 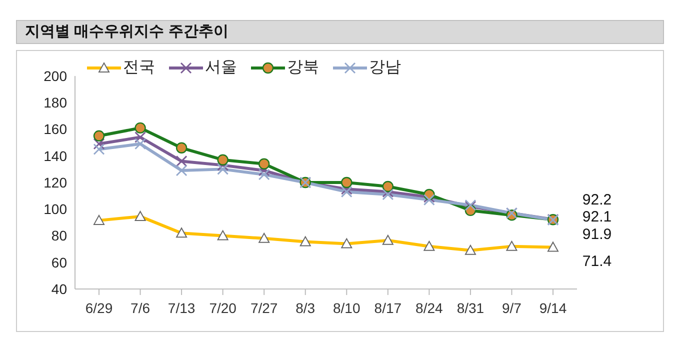 What do you see at coordinates (182, 308) in the screenshot?
I see `x-tick-label: 7/13` at bounding box center [182, 308].